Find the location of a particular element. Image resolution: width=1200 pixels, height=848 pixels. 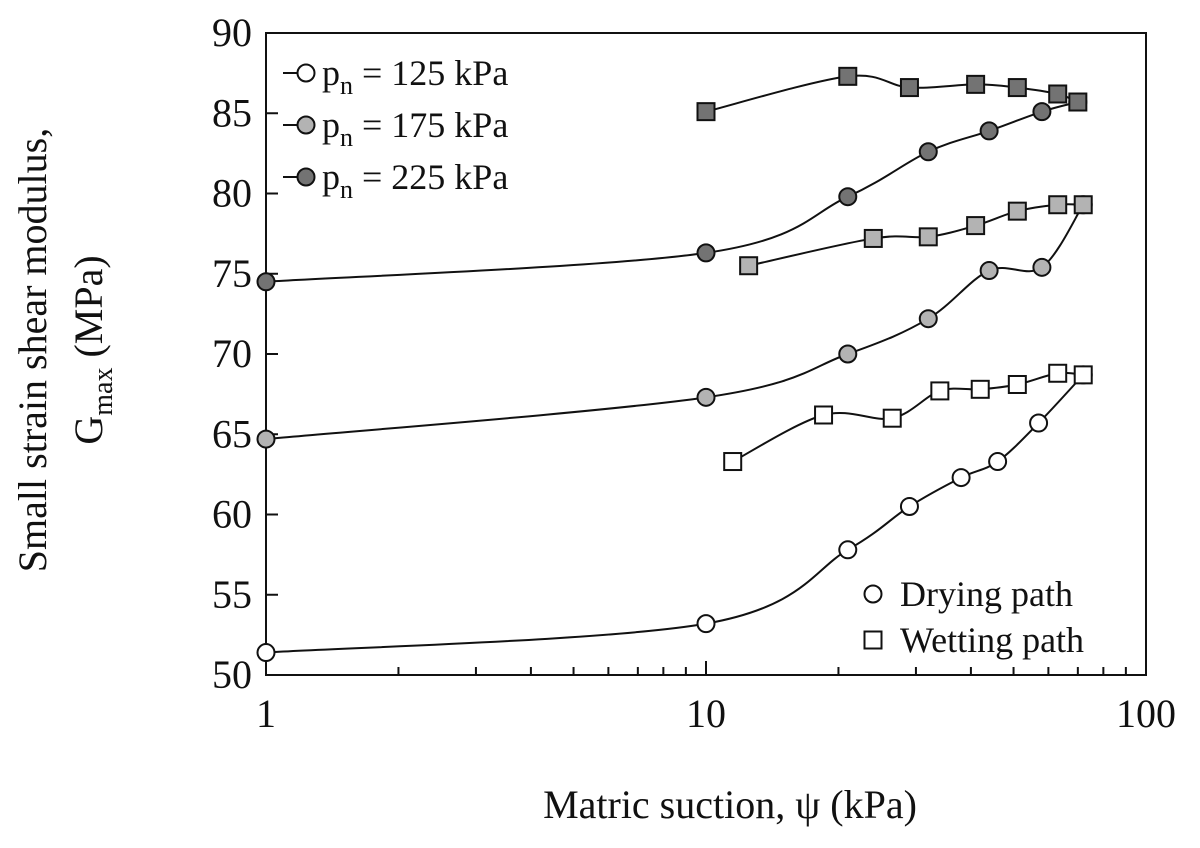

y-axis-title-unit: (MPa) is located at coordinates (88, 311).